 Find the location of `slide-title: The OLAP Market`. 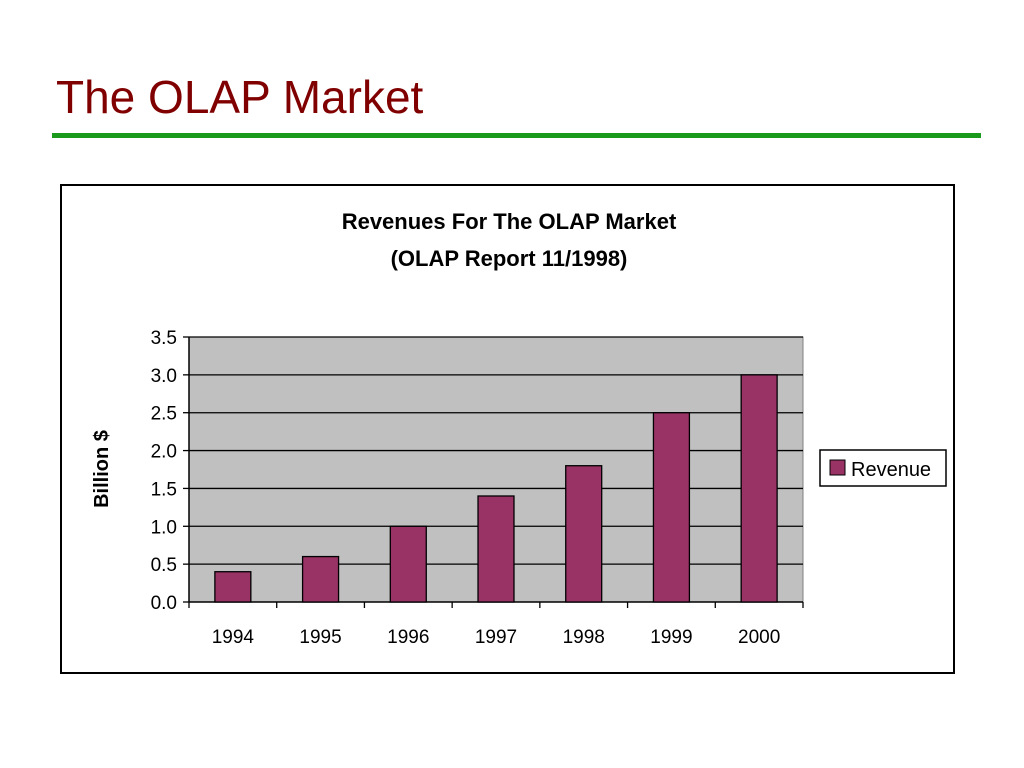

slide-title: The OLAP Market is located at coordinates (240, 97).